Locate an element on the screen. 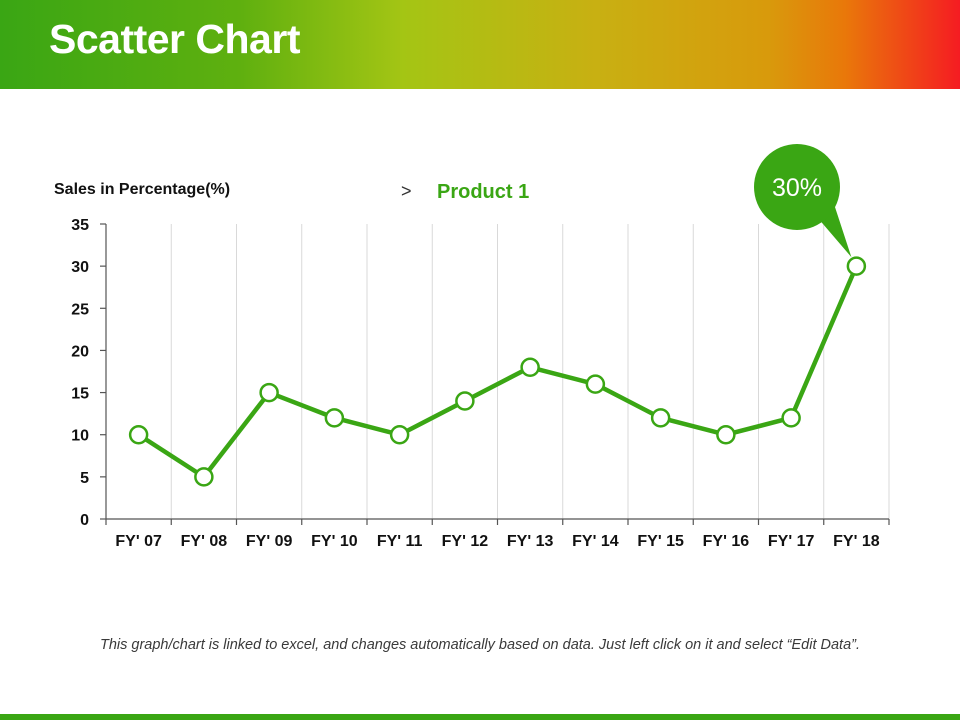 The height and width of the screenshot is (720, 960). callout-bubble is located at coordinates (797, 187).